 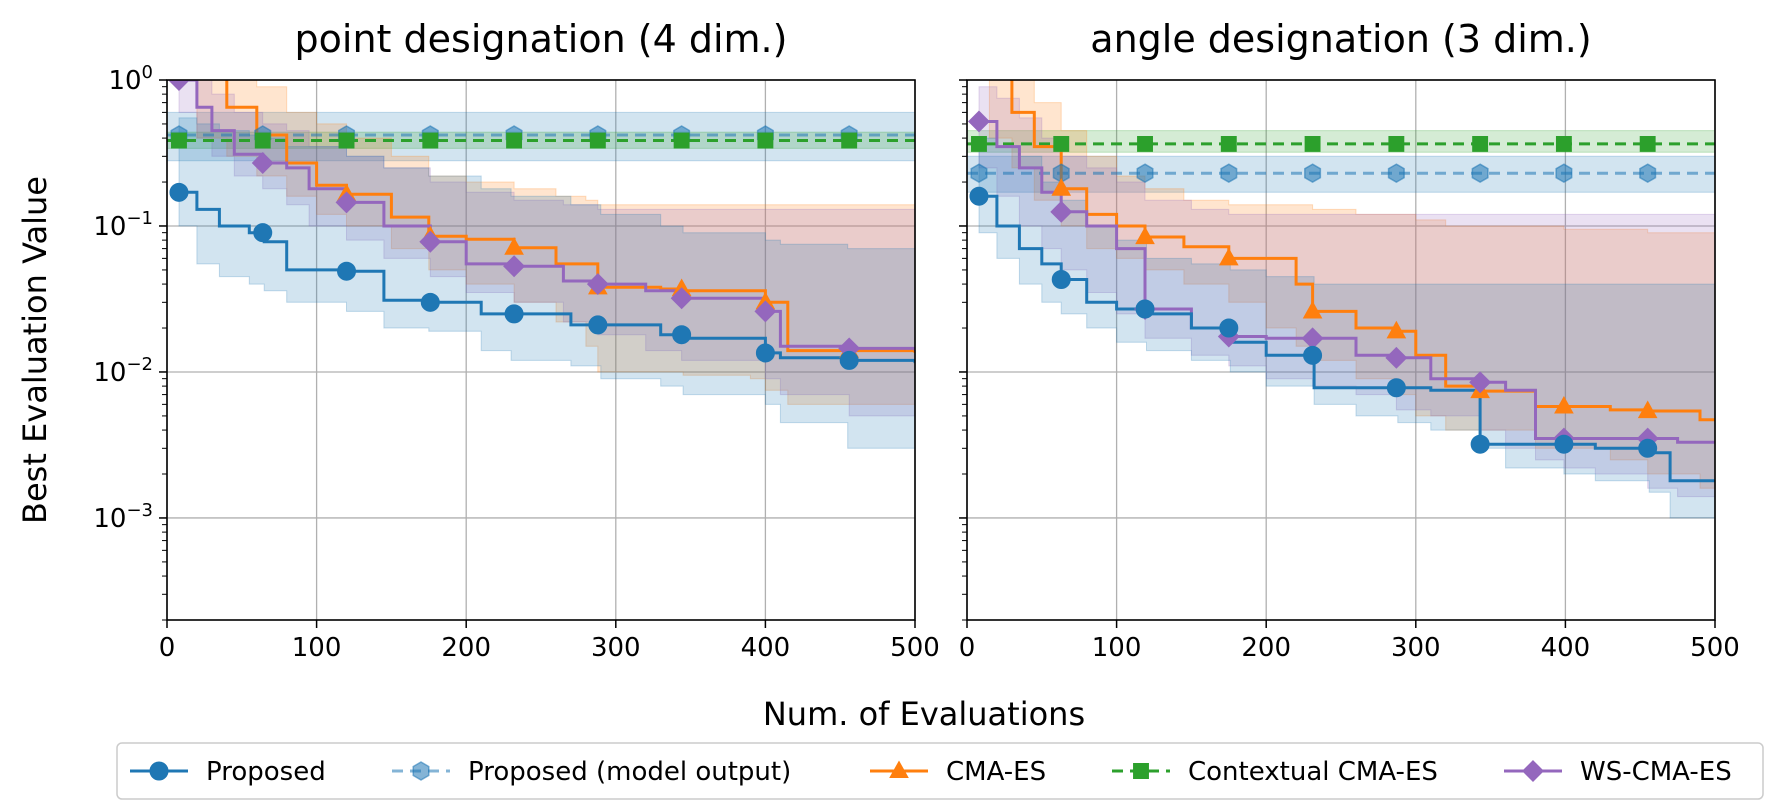 I want to click on x-tick-label: 300, so click(x=616, y=648).